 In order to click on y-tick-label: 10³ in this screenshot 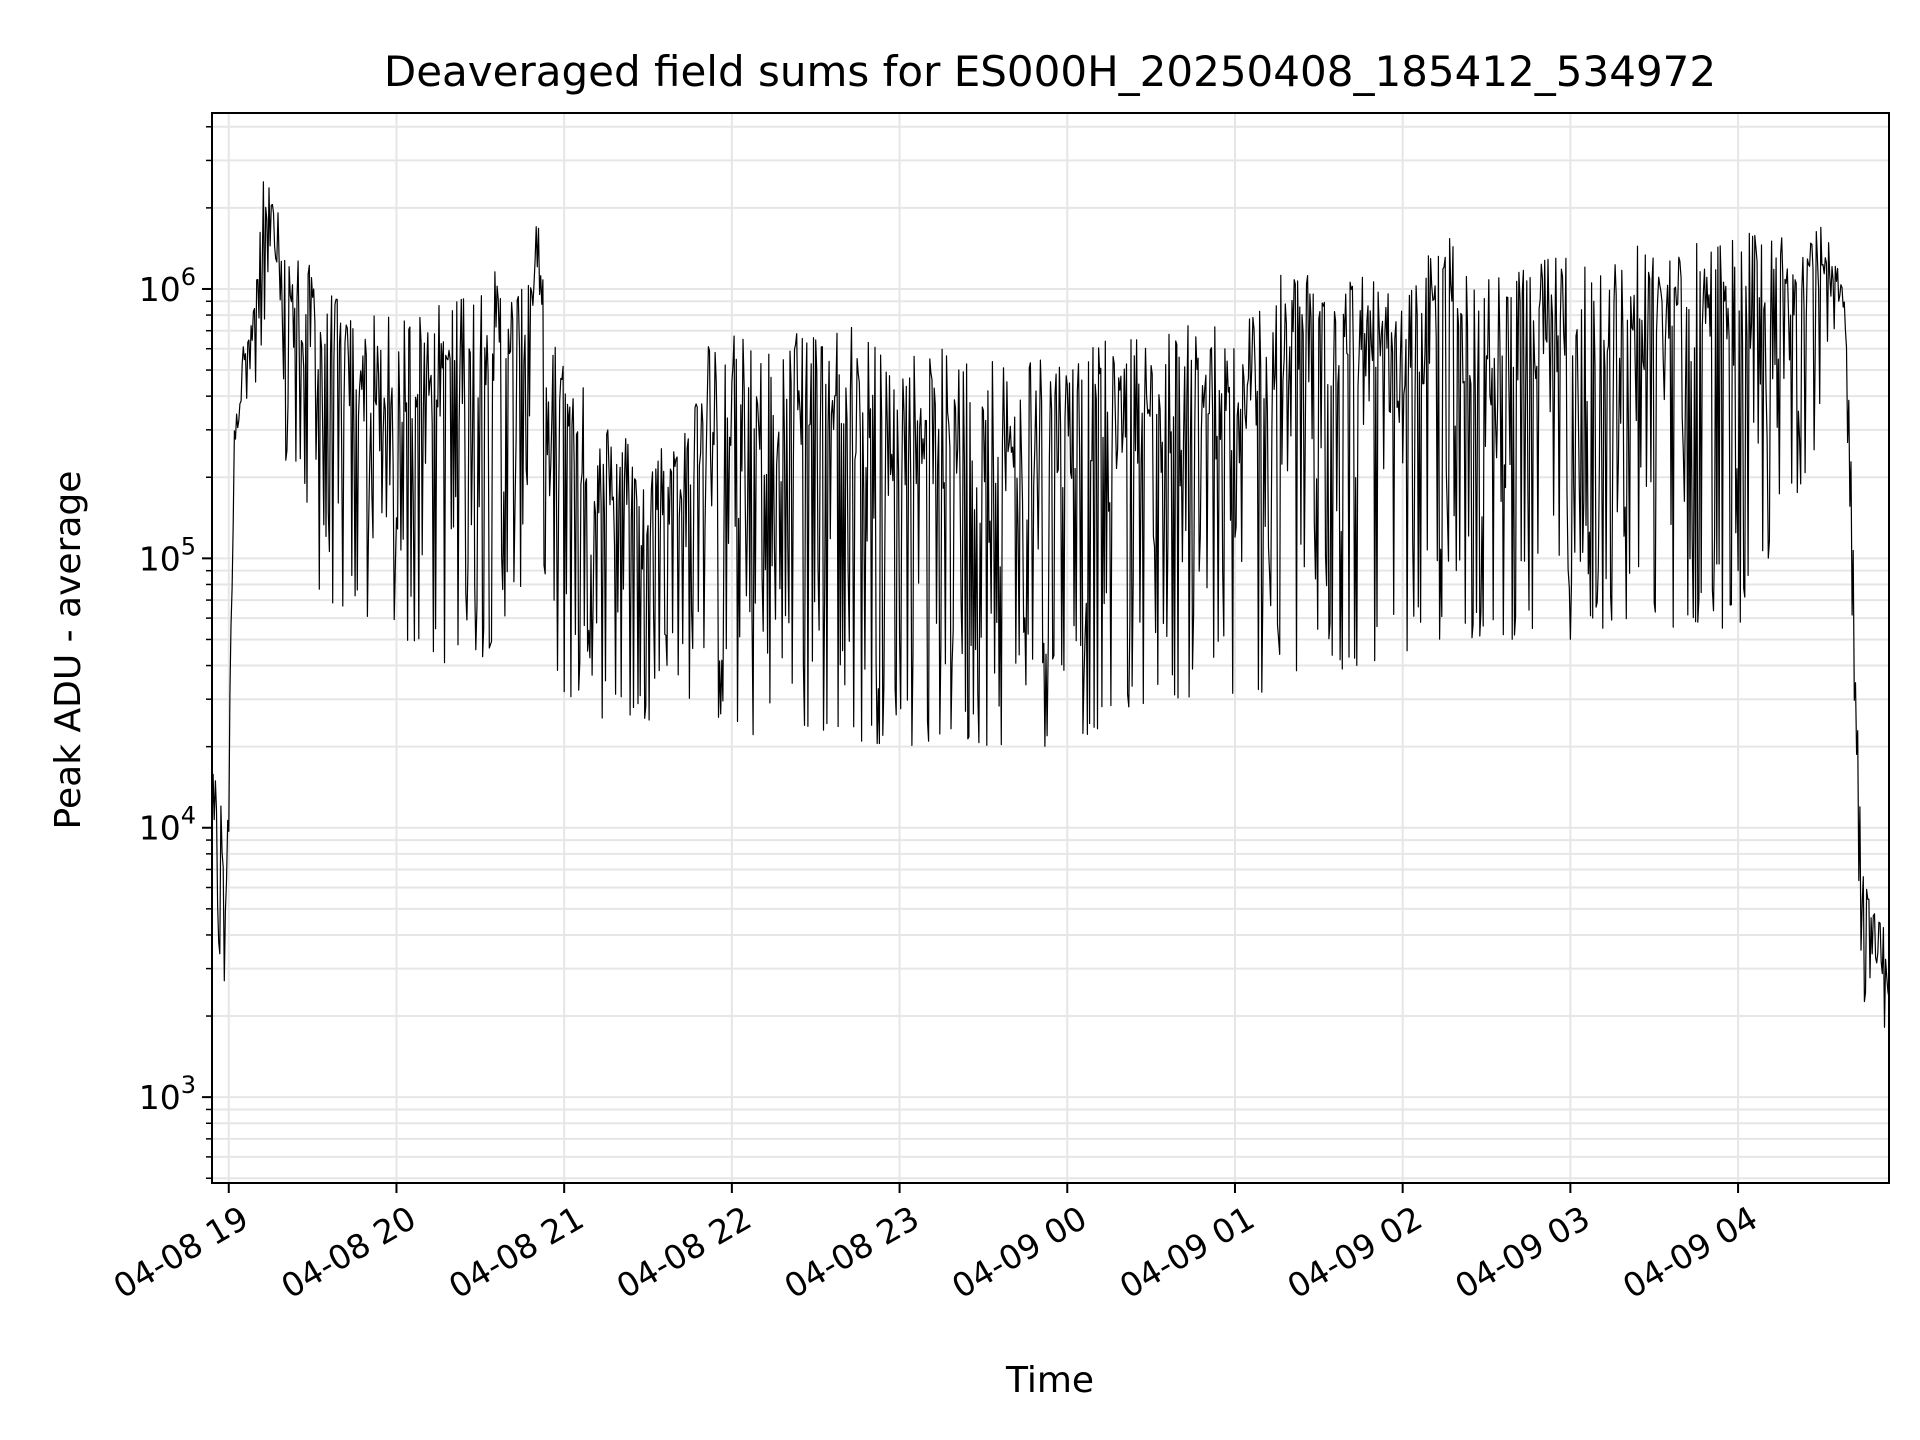, I will do `click(167, 1094)`.